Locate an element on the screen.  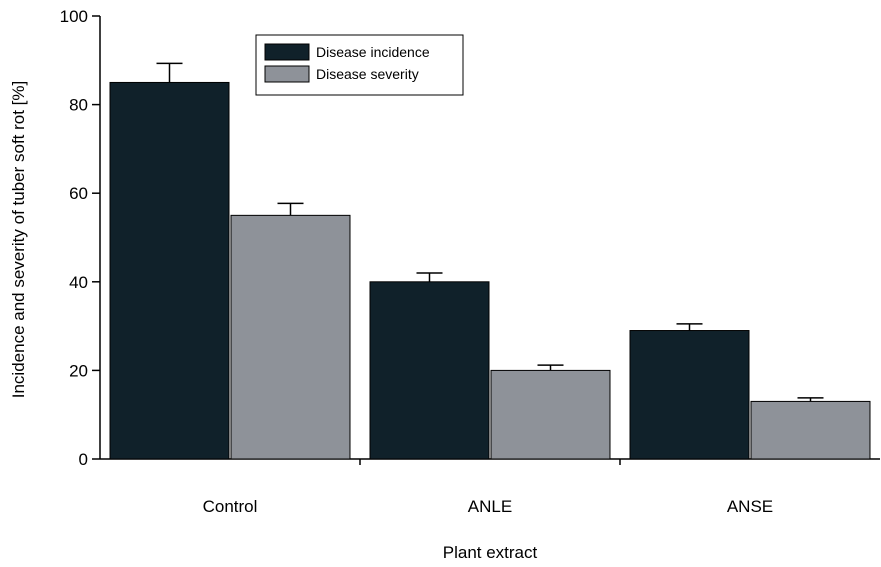
x-tick-label-anle: ANLE is located at coordinates (490, 506).